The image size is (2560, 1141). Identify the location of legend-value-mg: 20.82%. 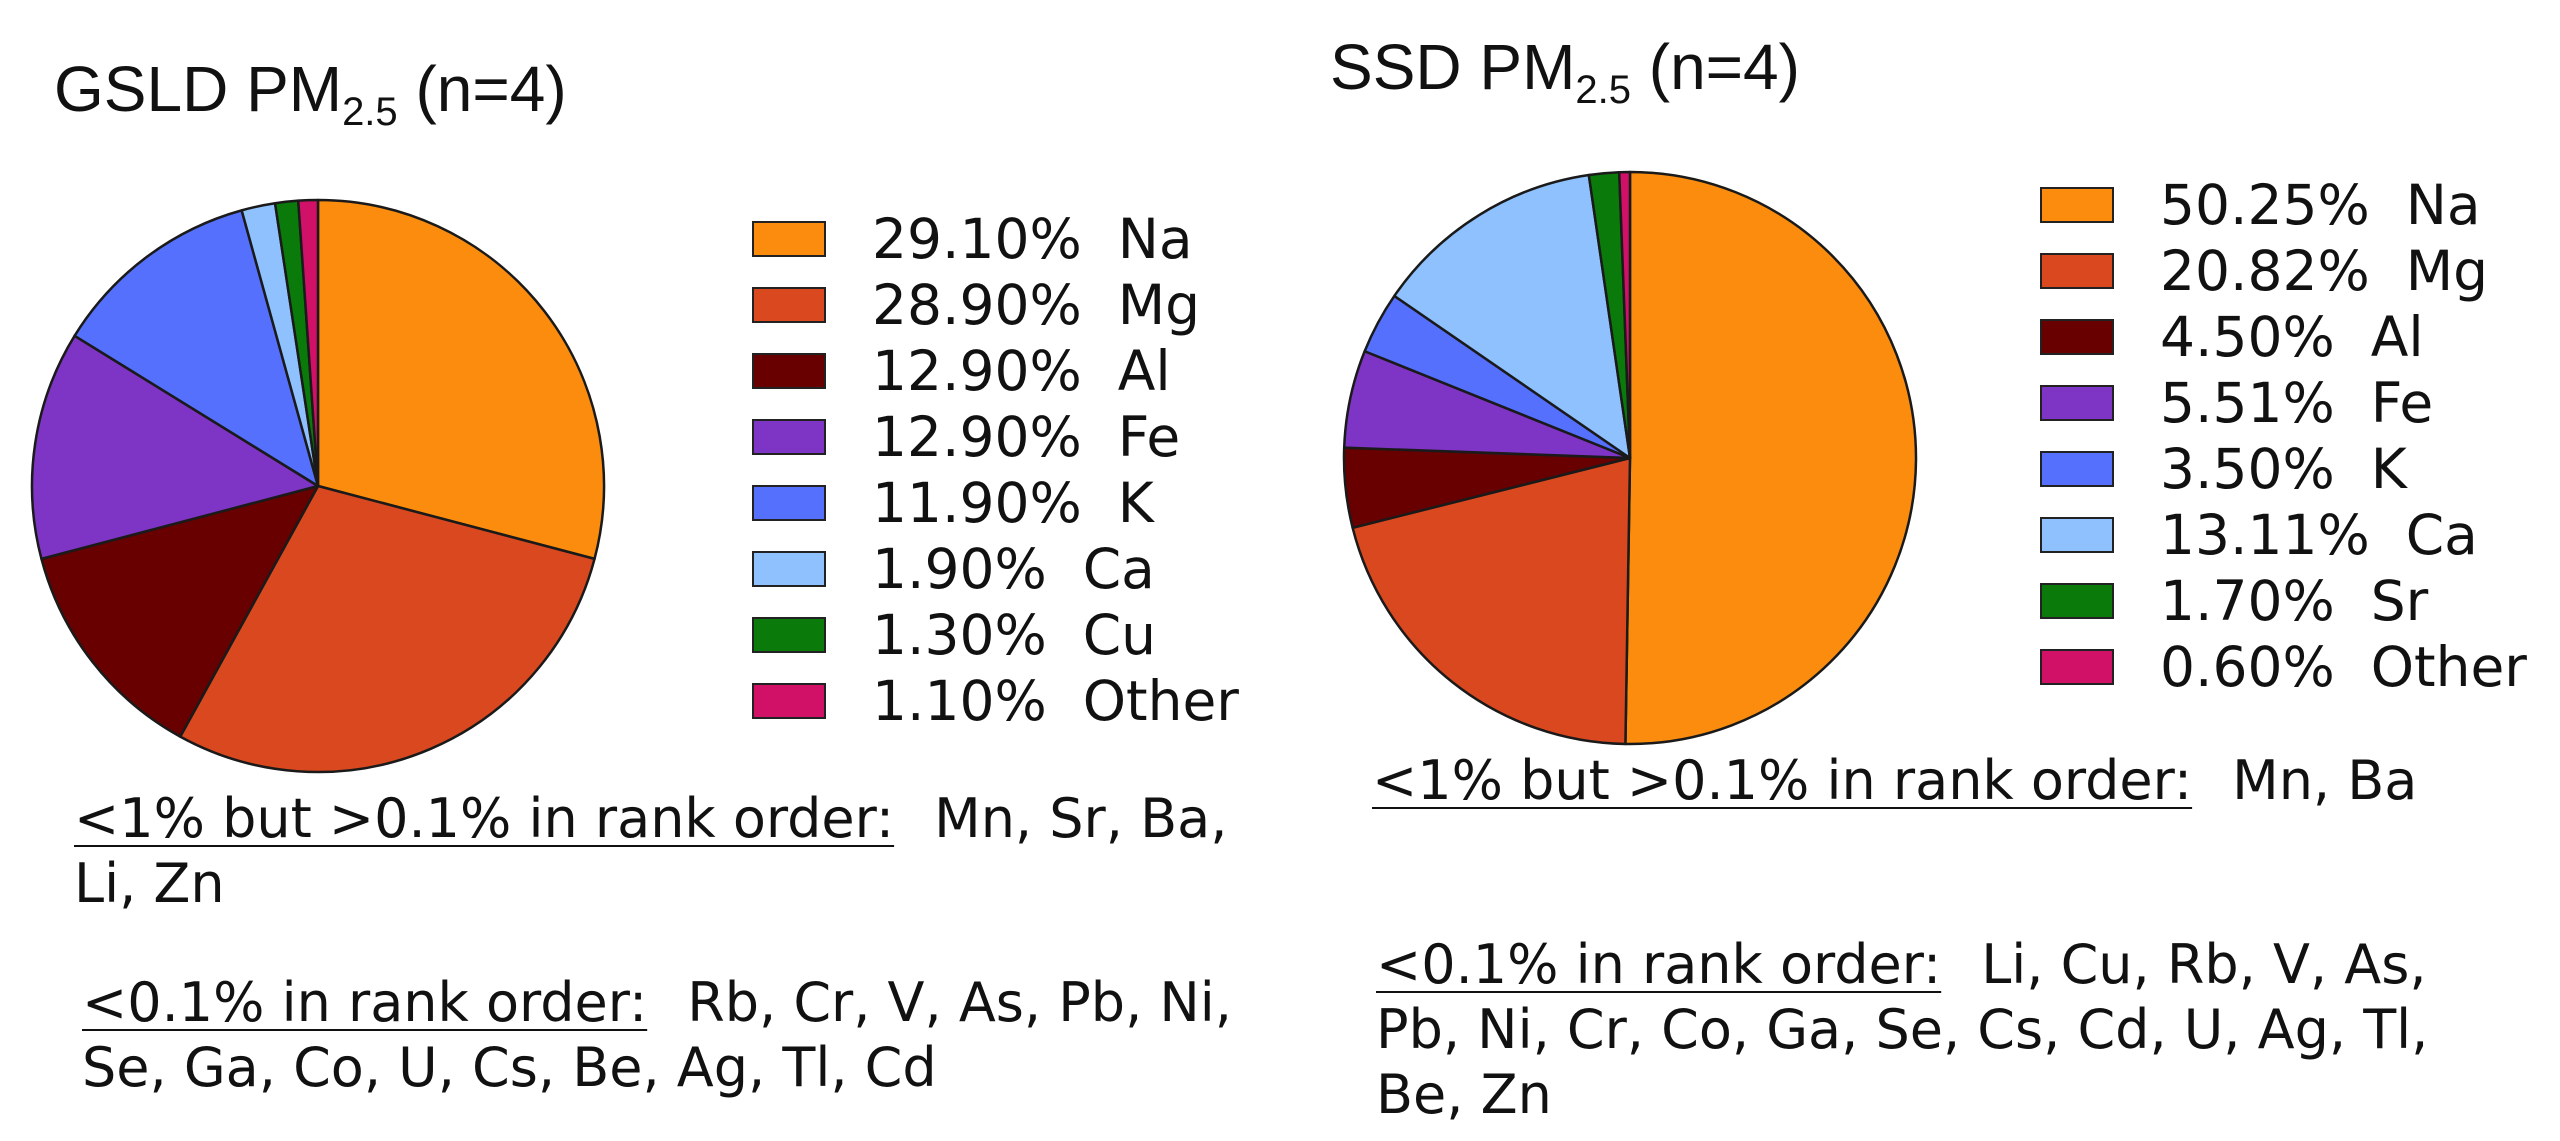
(2265, 271).